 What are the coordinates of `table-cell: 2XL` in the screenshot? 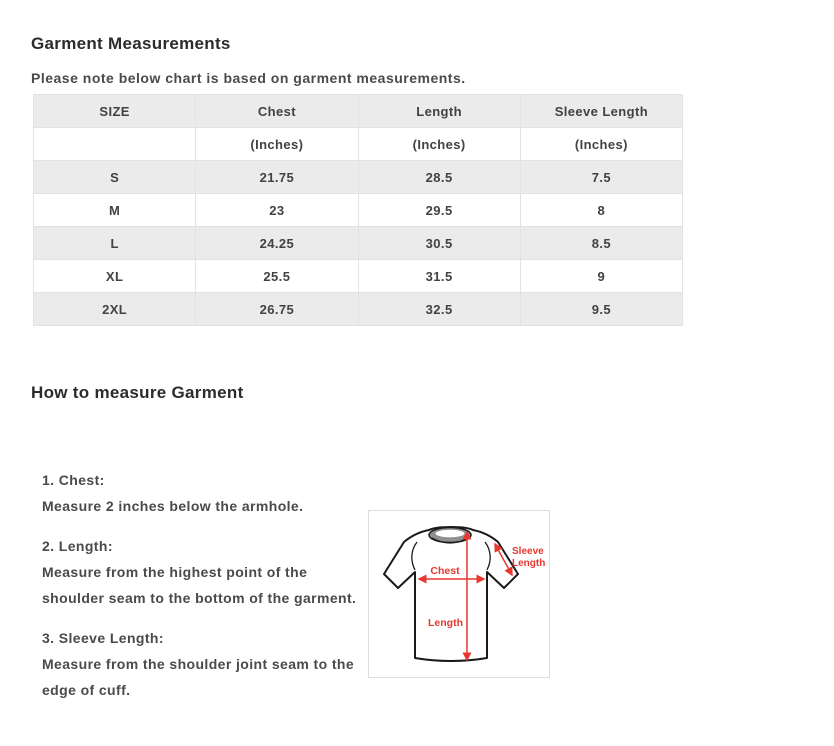 It's located at (114, 309).